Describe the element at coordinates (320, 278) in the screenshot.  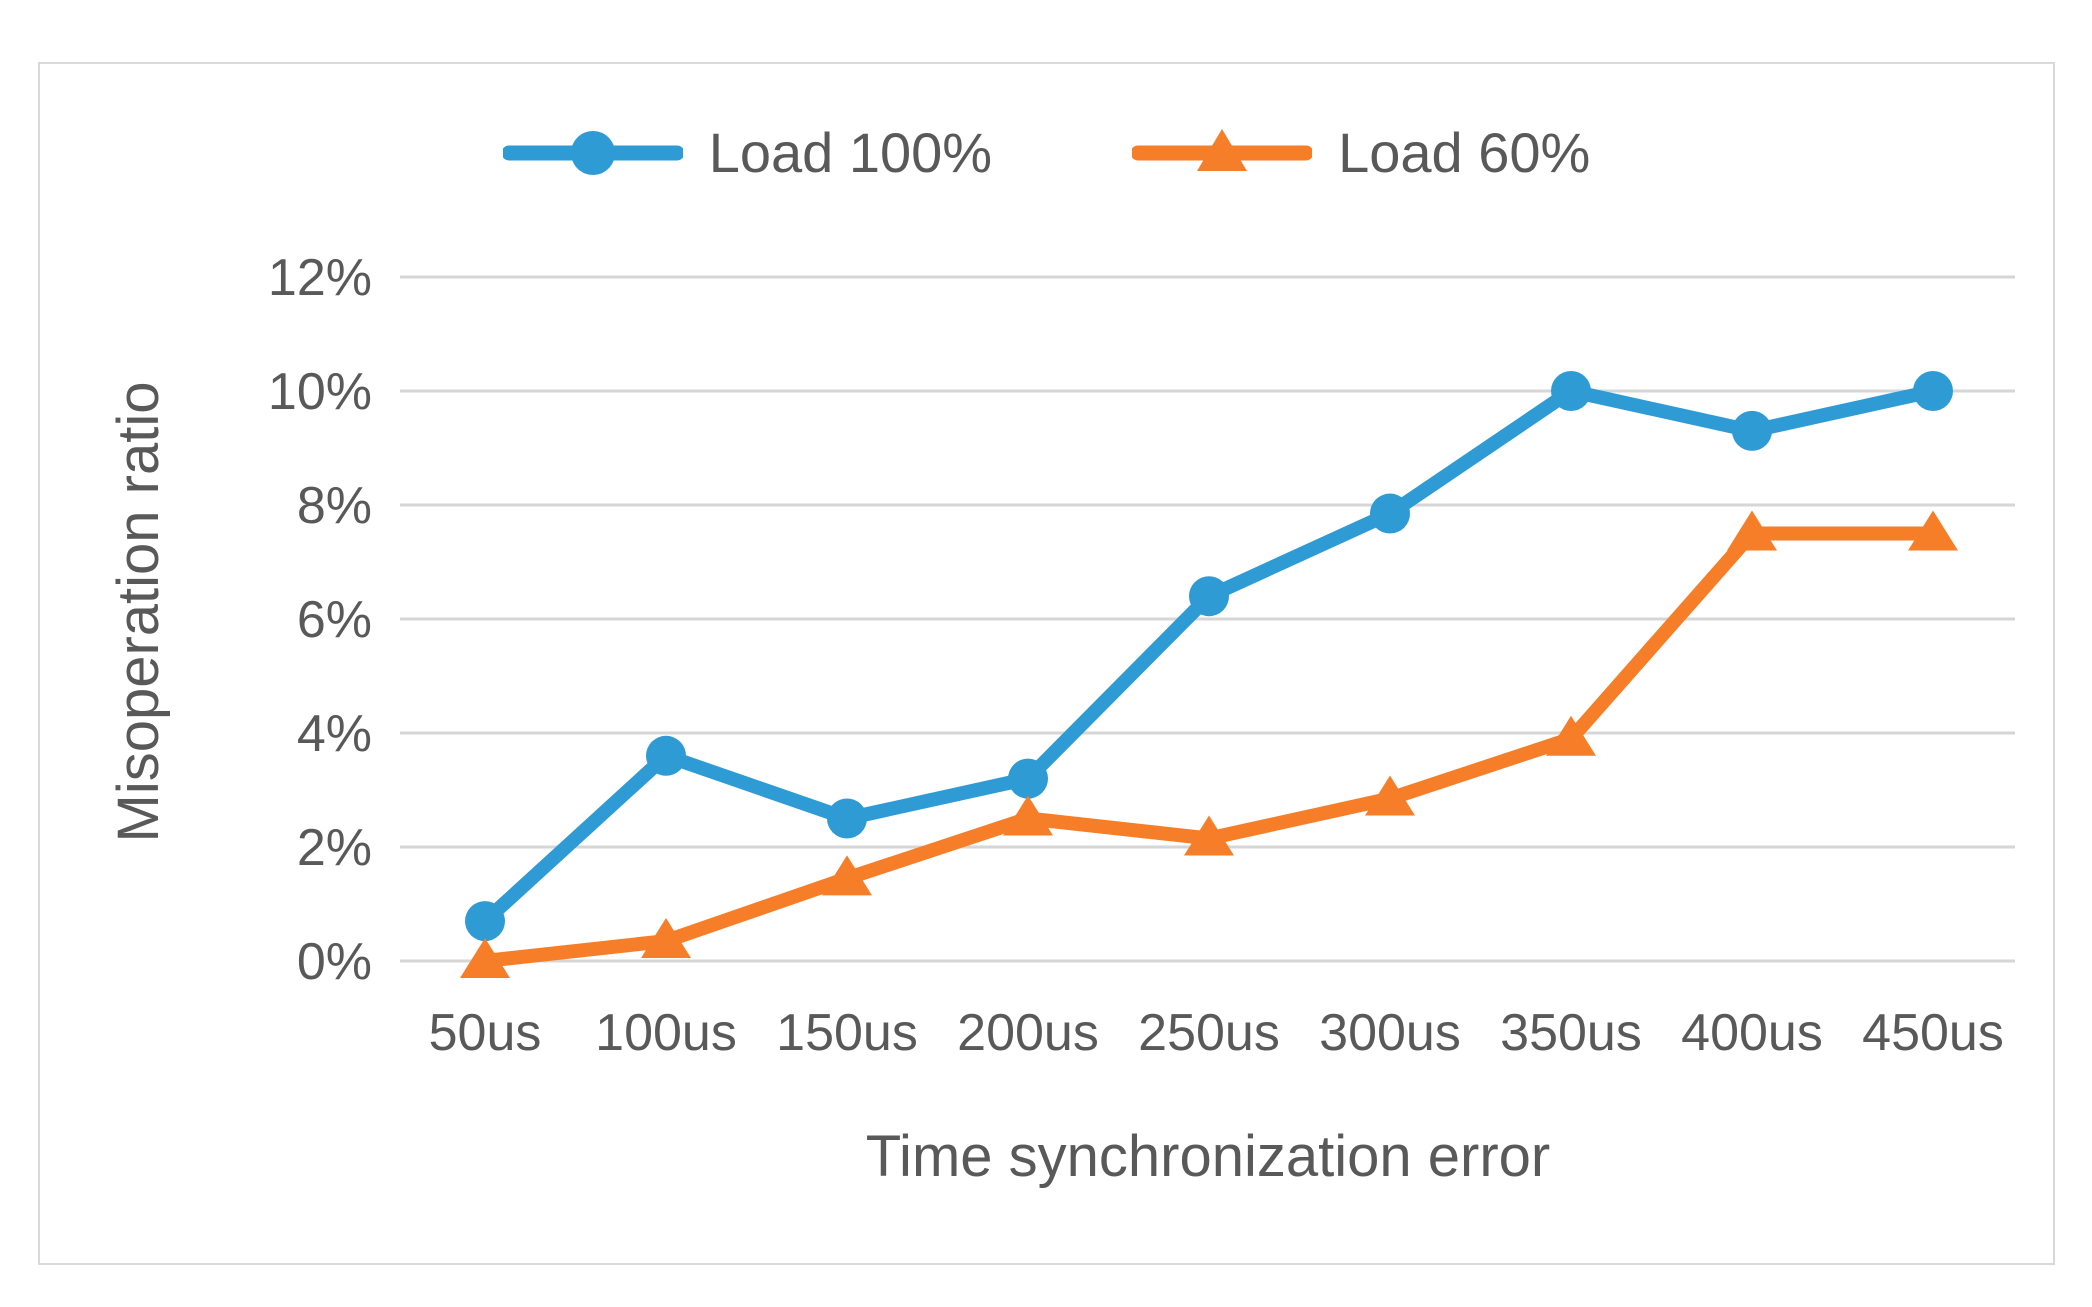
I see `y-tick-label: 12%` at that location.